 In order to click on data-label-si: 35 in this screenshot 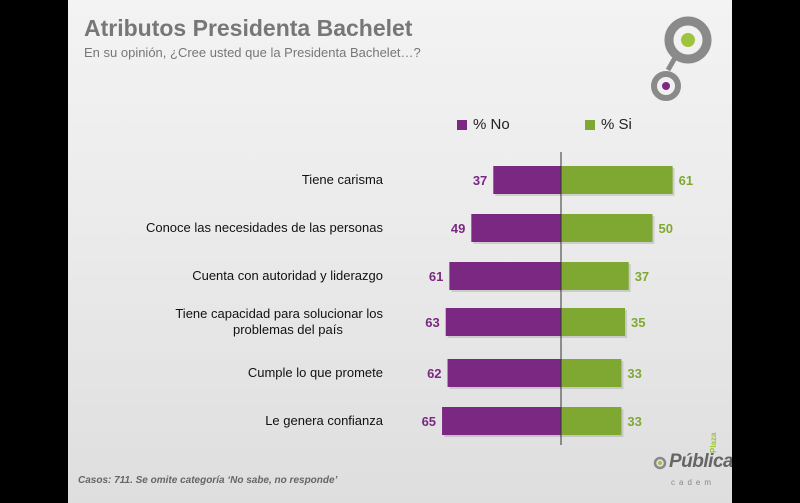, I will do `click(638, 322)`.